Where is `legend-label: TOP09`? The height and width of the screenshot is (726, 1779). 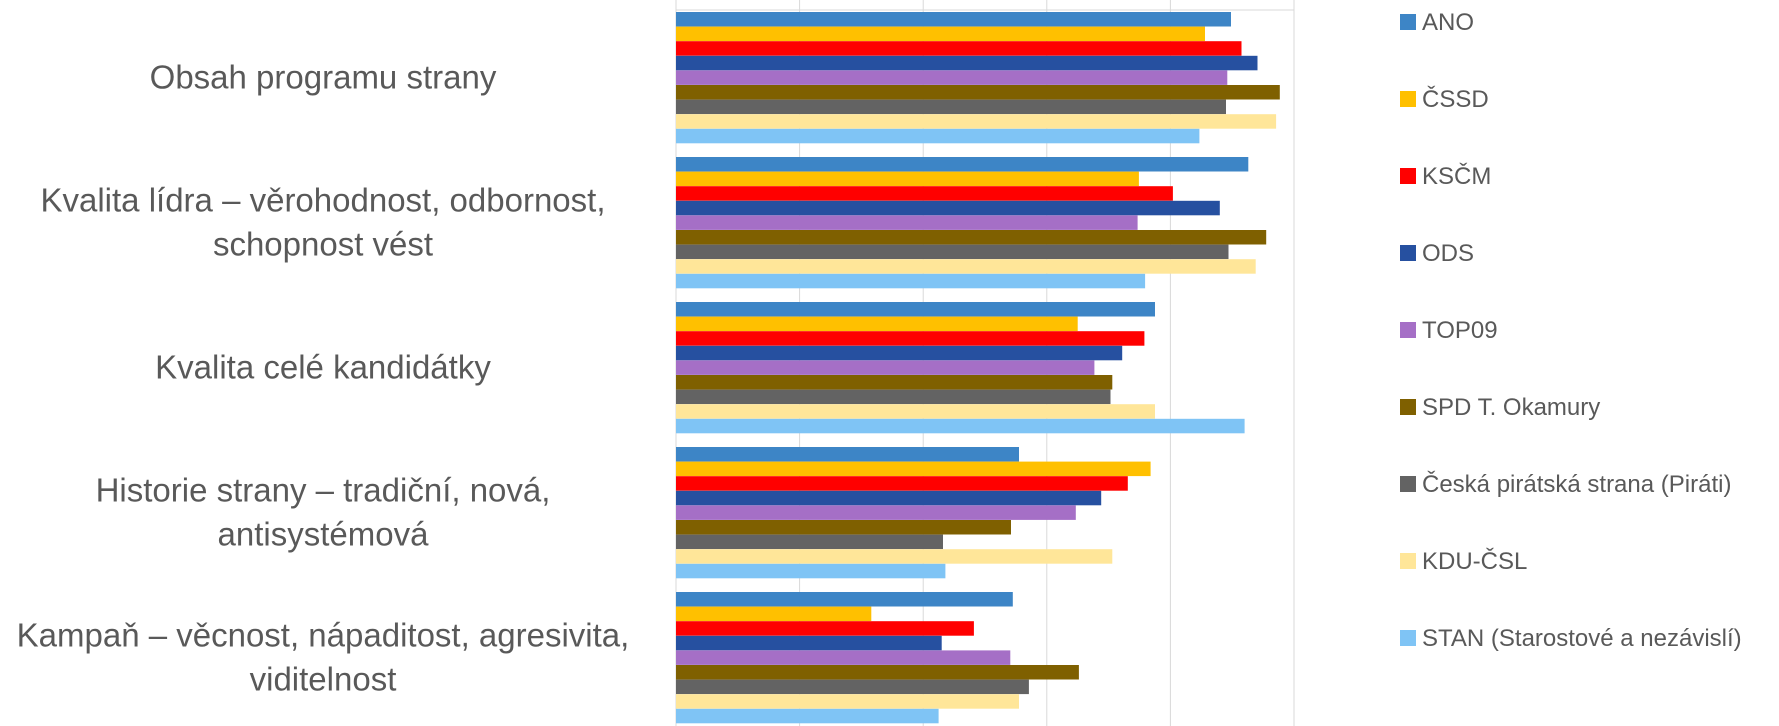
legend-label: TOP09 is located at coordinates (1460, 330).